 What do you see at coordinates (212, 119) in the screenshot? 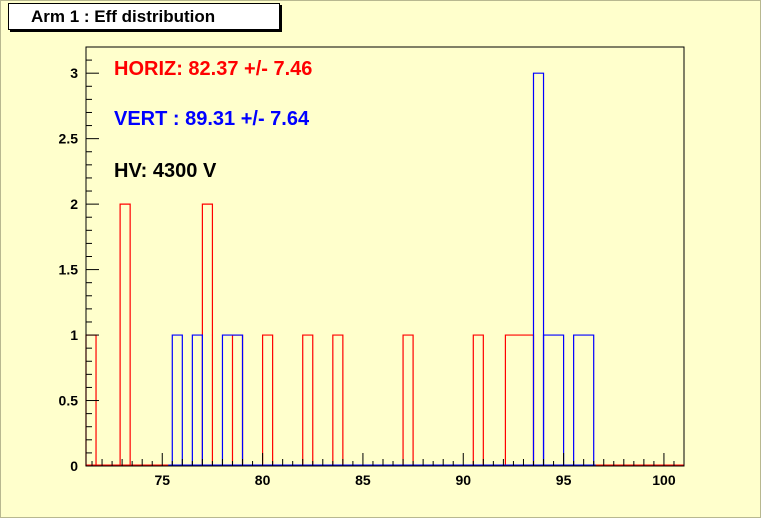
I see `annotation-vert: VERT : 89.31 +/- 7.64` at bounding box center [212, 119].